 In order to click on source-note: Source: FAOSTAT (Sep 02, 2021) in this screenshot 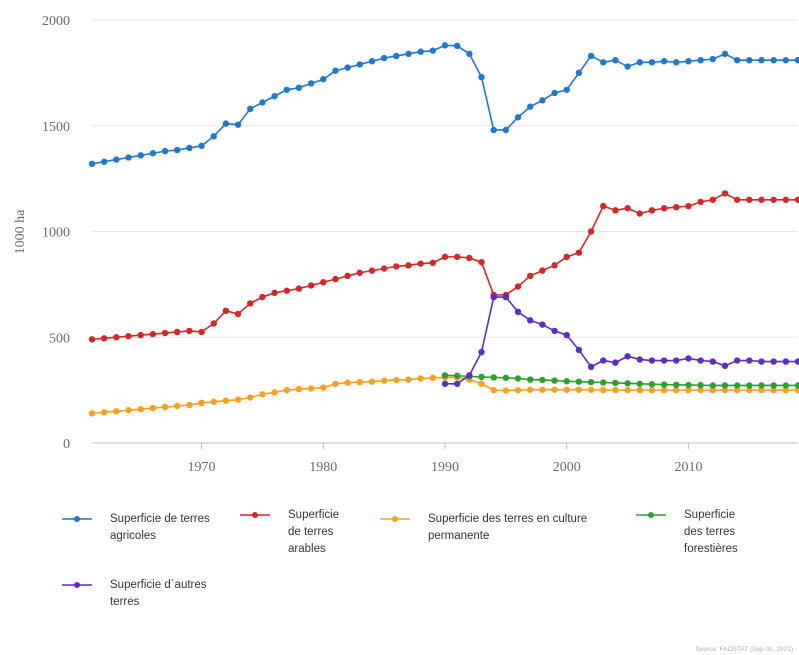, I will do `click(744, 649)`.